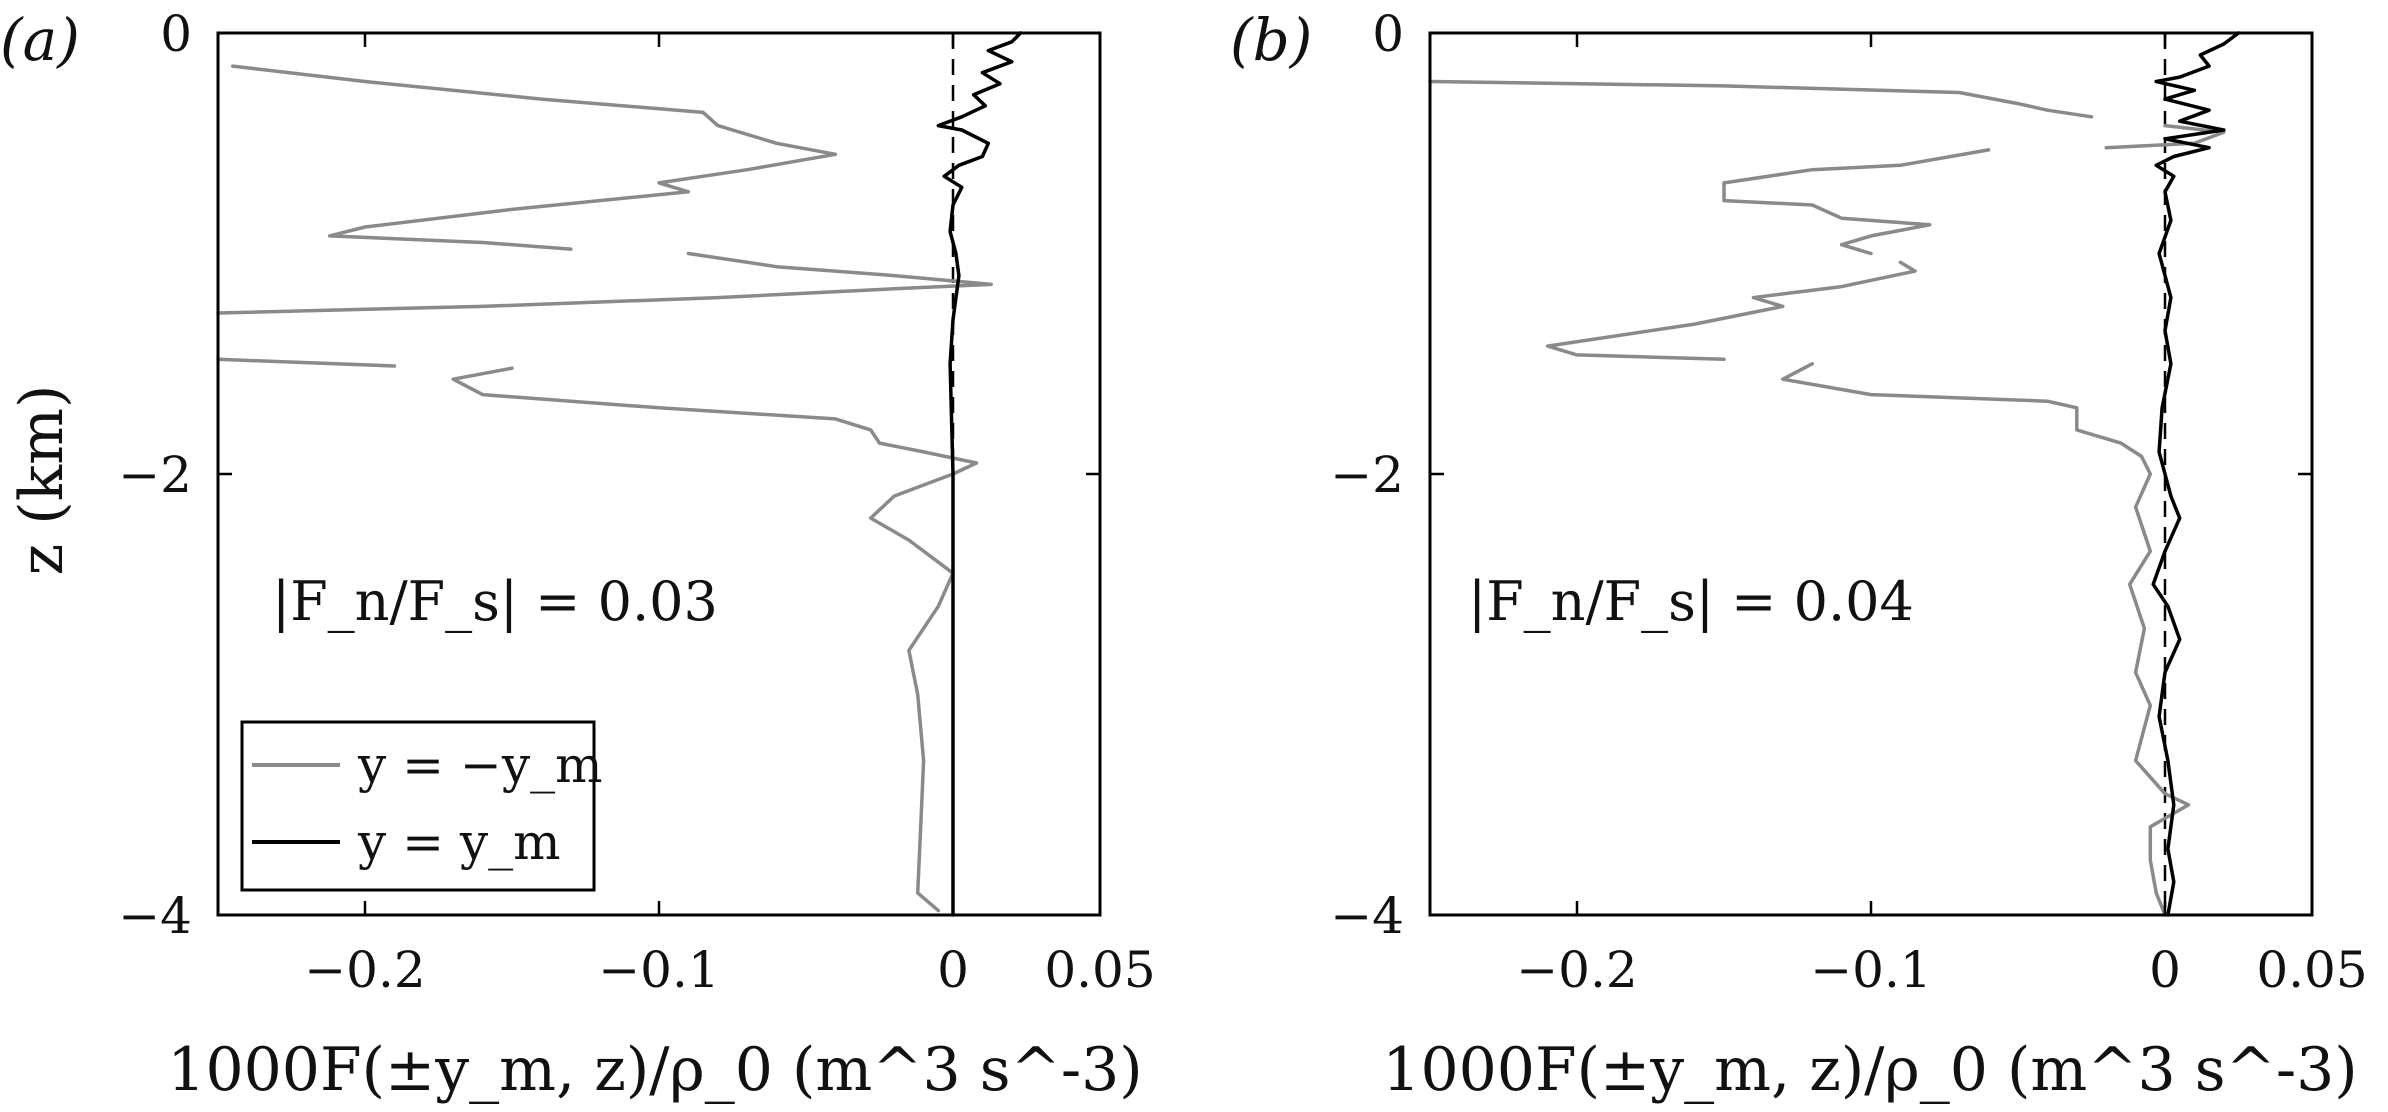 Image resolution: width=2388 pixels, height=1112 pixels. I want to click on legend: y = −y_m y = y_m, so click(421, 806).